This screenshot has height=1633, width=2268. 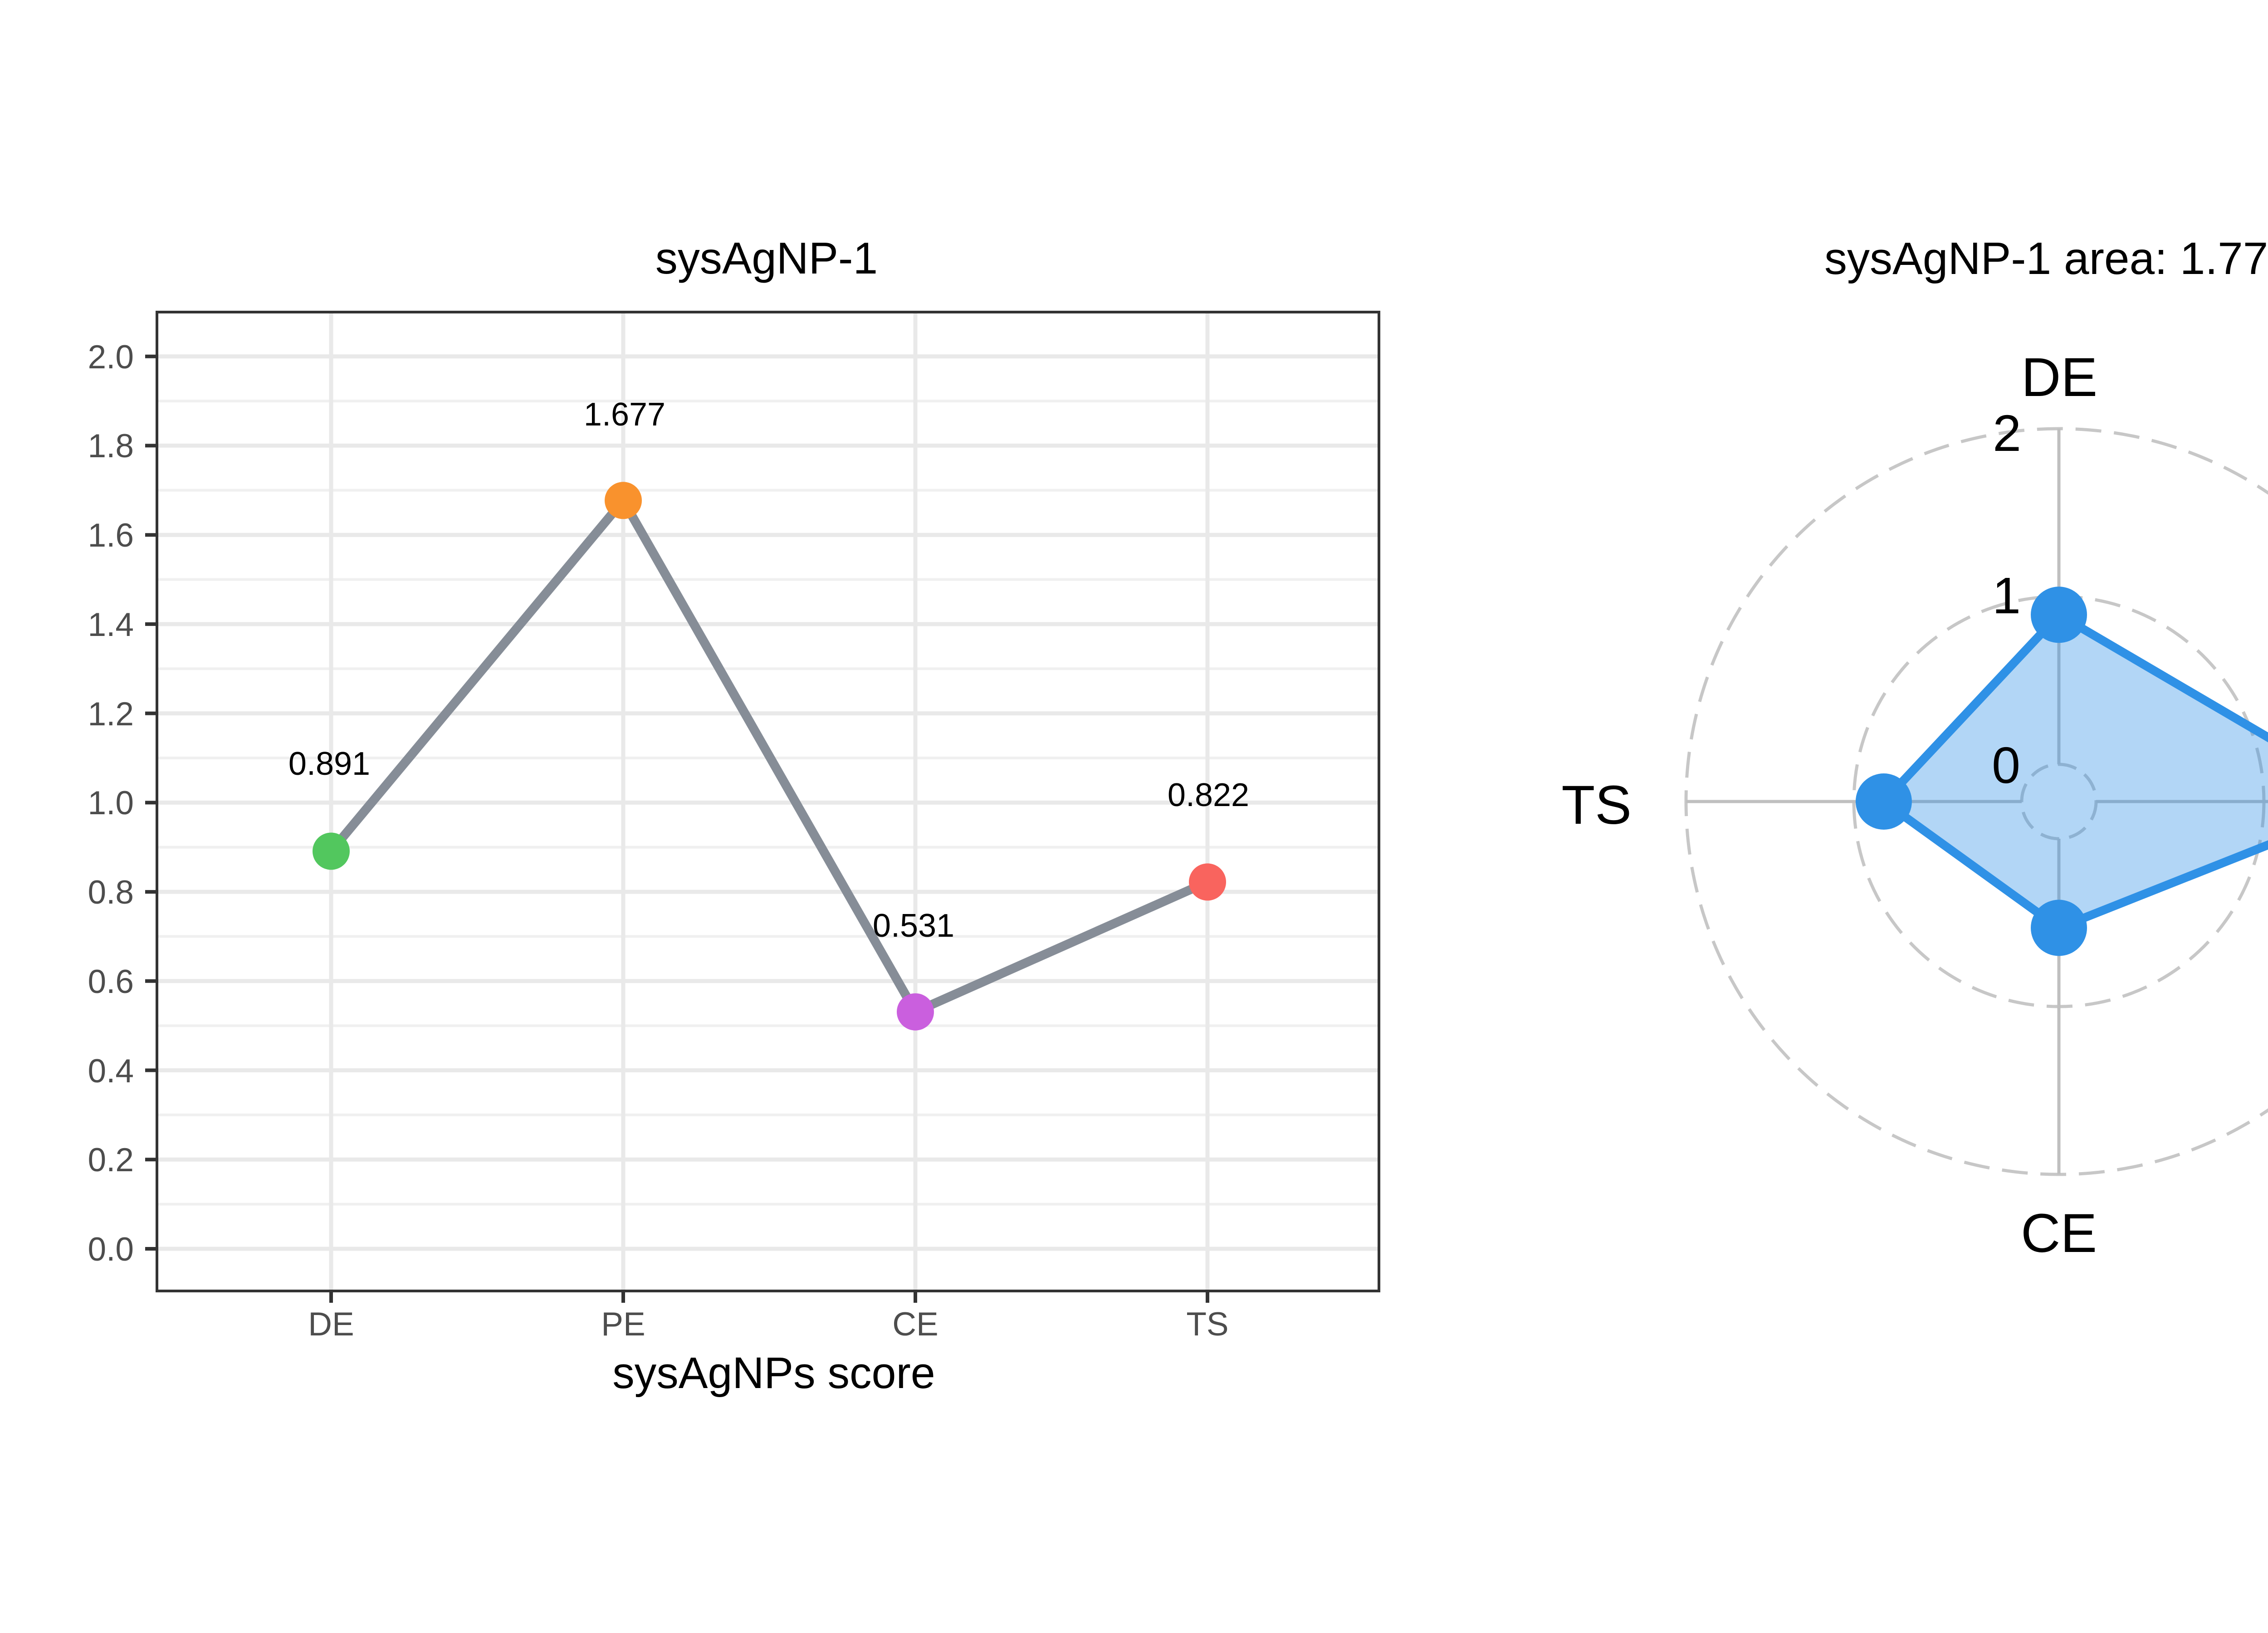 I want to click on svg-text: 2.0, so click(x=111, y=357).